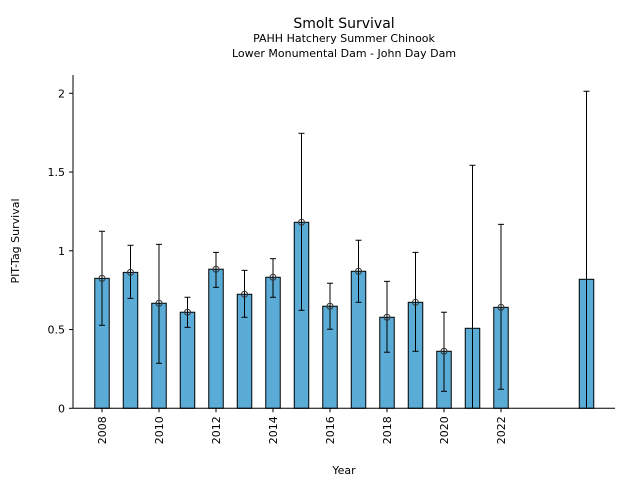 The image size is (640, 484). Describe the element at coordinates (330, 306) in the screenshot. I see `estimate-marker-2016` at that location.